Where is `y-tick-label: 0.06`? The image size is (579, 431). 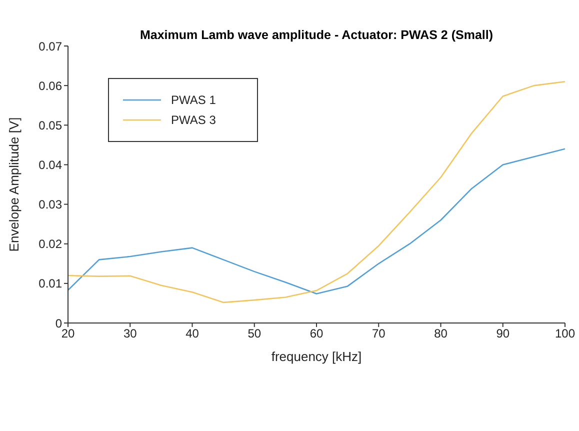 y-tick-label: 0.06 is located at coordinates (50, 85).